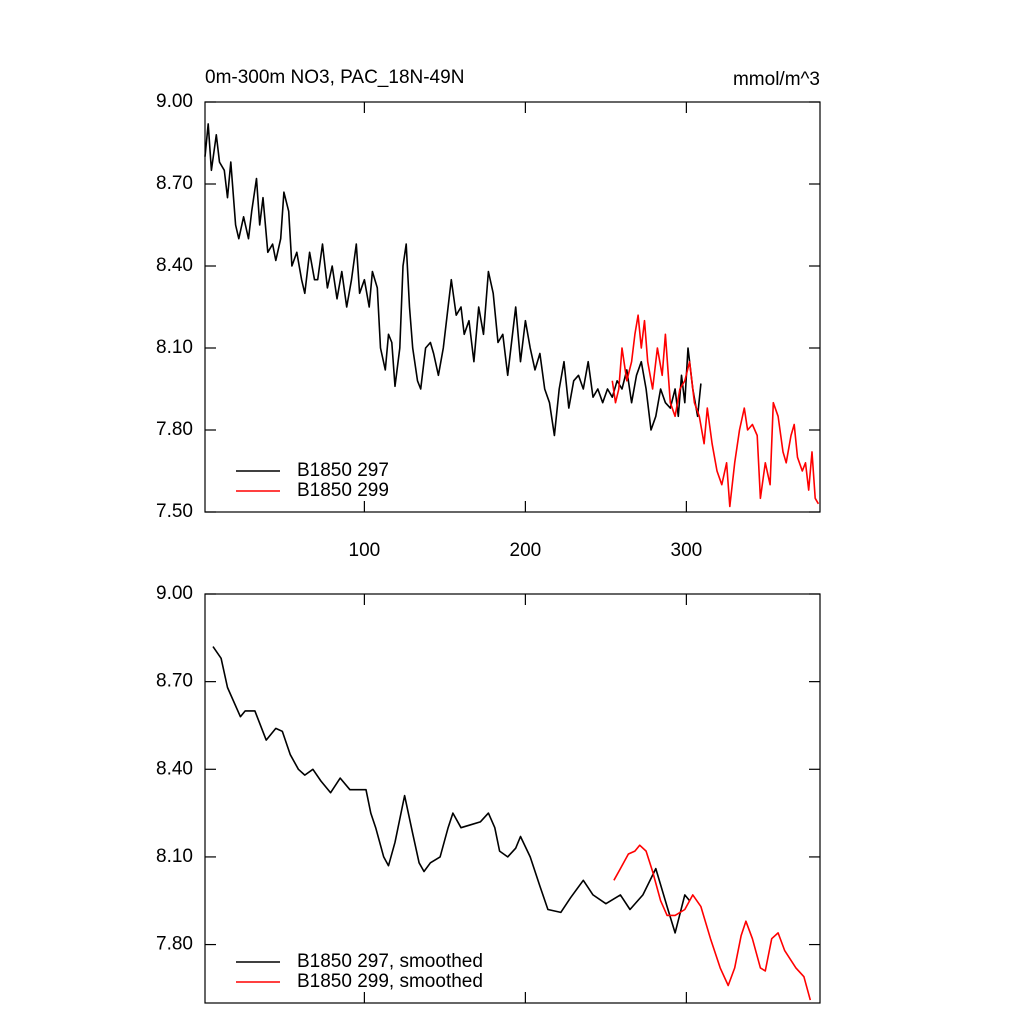 The width and height of the screenshot is (1024, 1024). I want to click on x-tick-label: 100, so click(365, 550).